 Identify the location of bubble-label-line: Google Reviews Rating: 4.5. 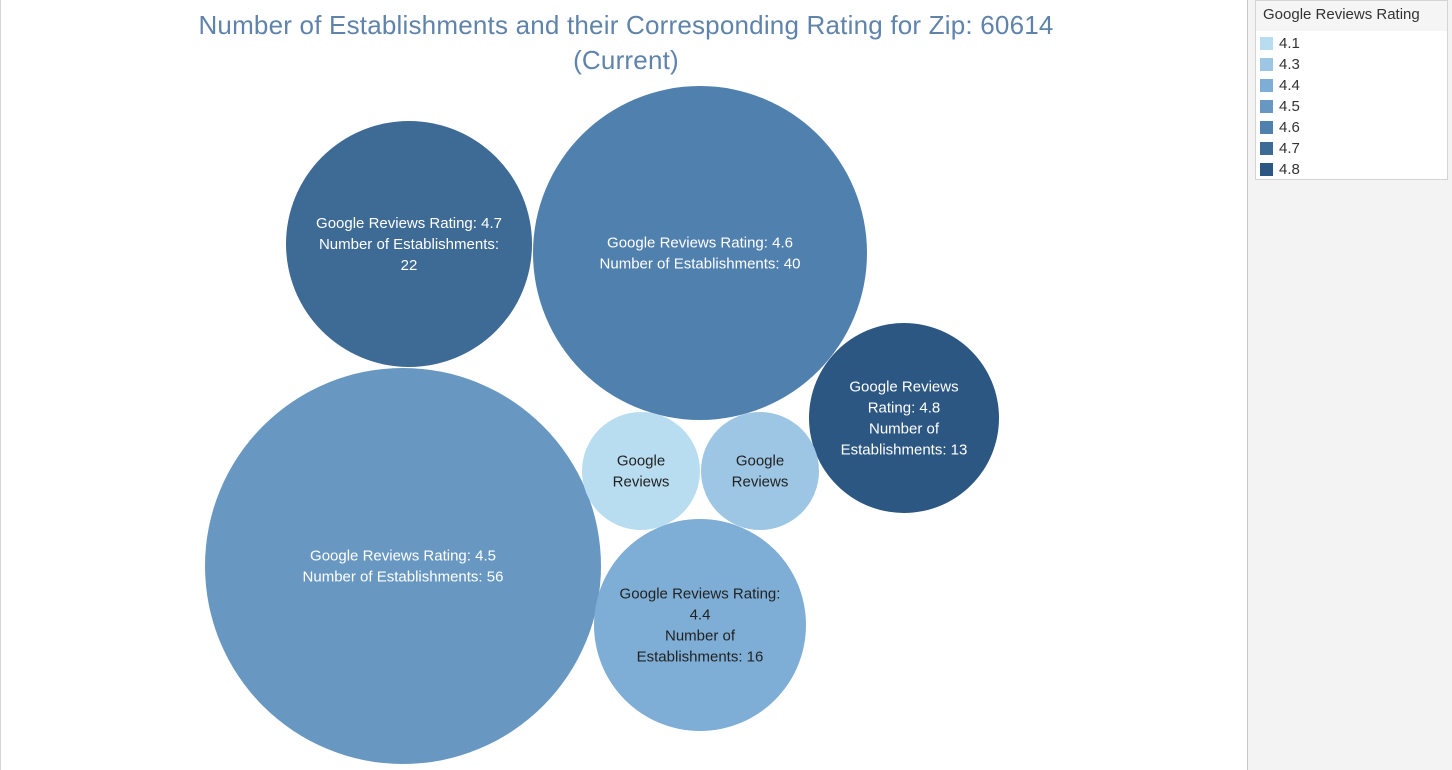
(403, 556).